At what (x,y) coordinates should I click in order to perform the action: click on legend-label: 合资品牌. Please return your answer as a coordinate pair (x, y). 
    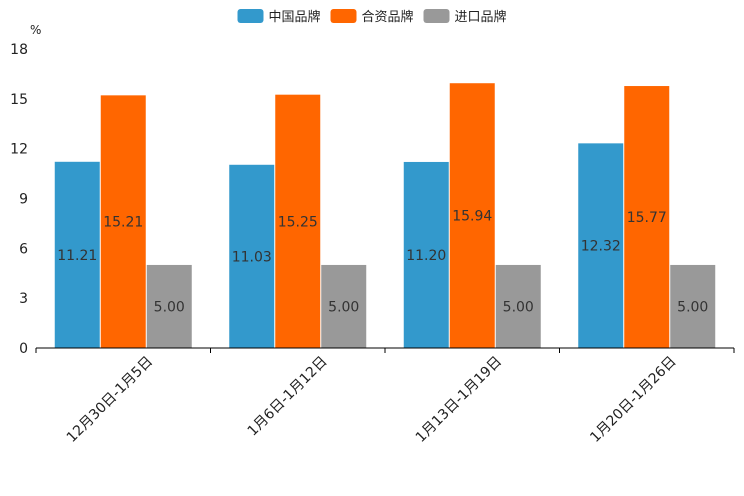
    Looking at the image, I should click on (388, 17).